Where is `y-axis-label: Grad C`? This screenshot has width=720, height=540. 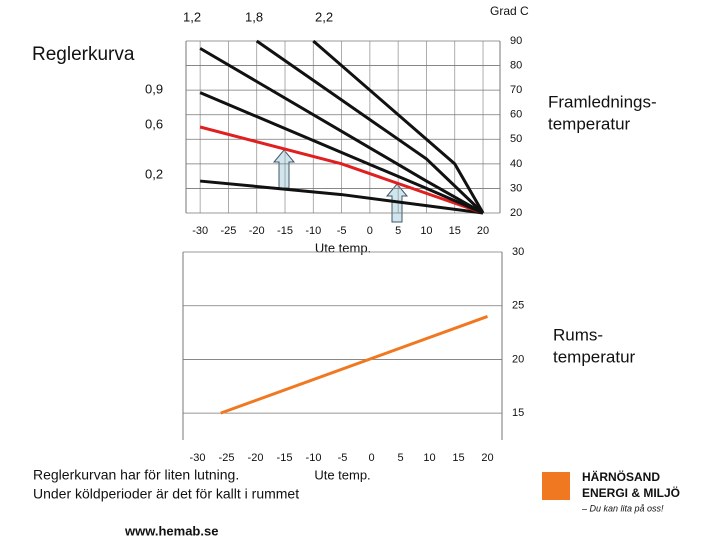
y-axis-label: Grad C is located at coordinates (509, 11).